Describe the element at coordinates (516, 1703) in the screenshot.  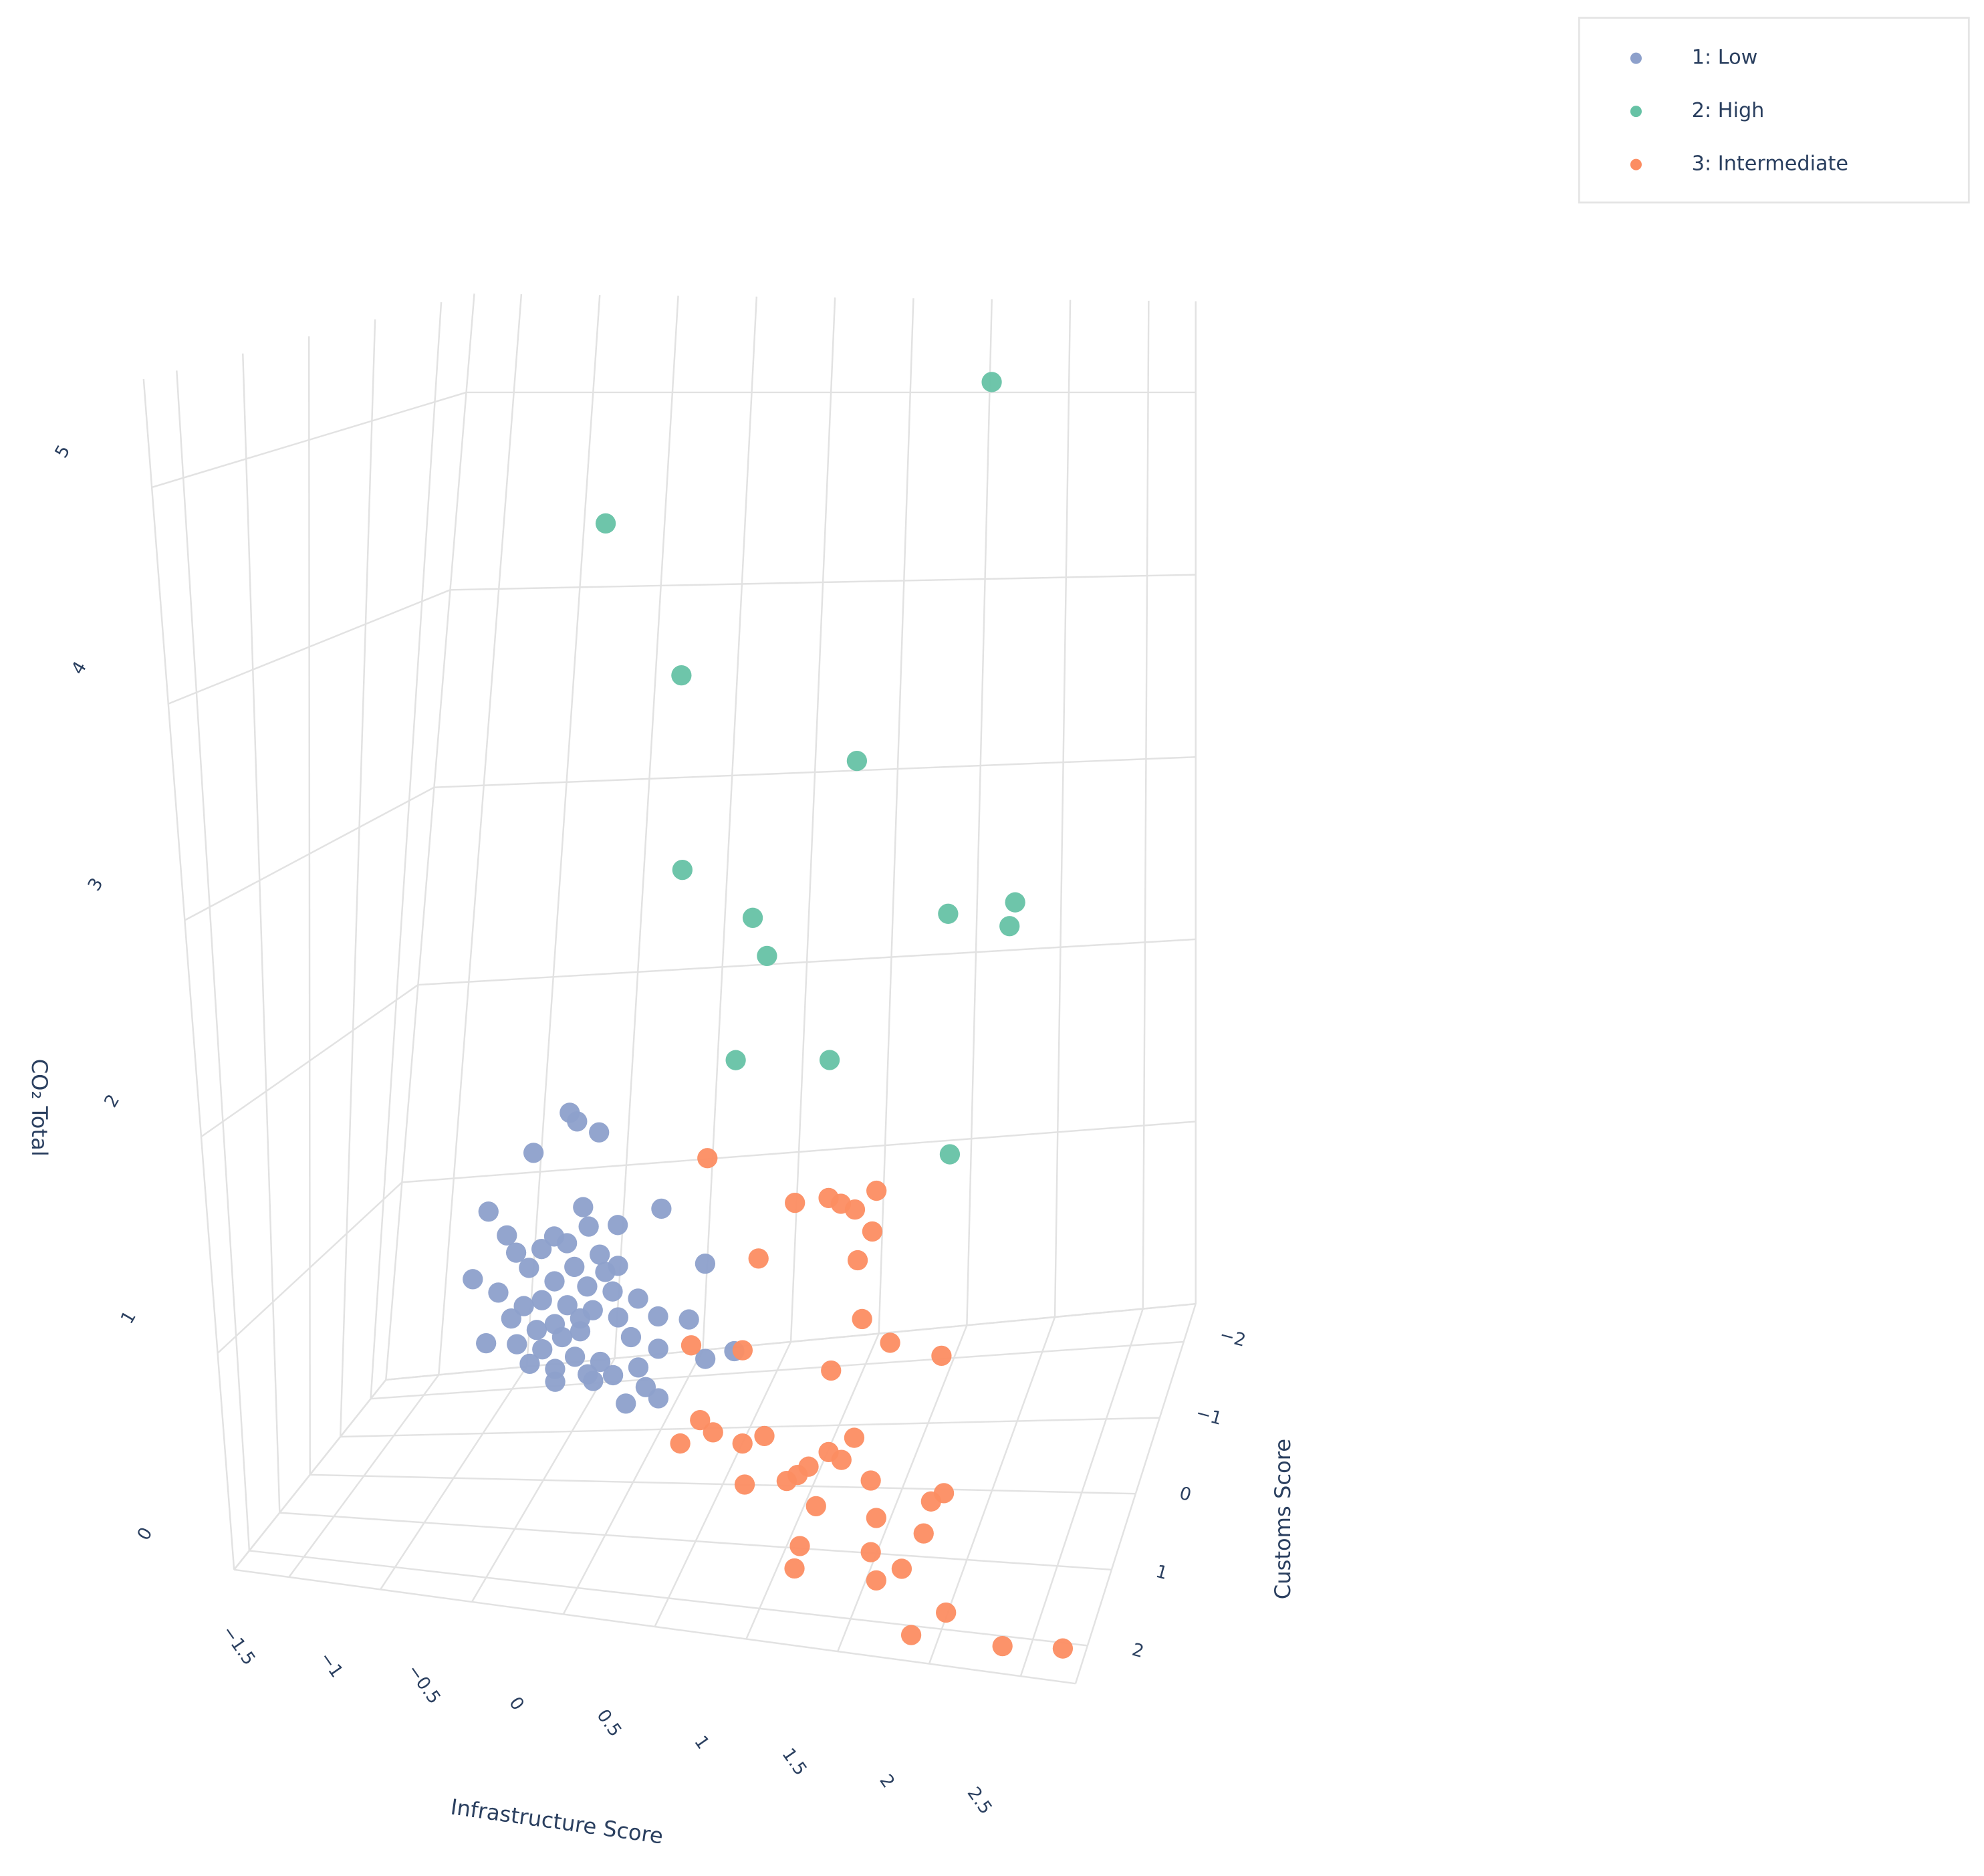
I see `x-tick-label: 0` at that location.